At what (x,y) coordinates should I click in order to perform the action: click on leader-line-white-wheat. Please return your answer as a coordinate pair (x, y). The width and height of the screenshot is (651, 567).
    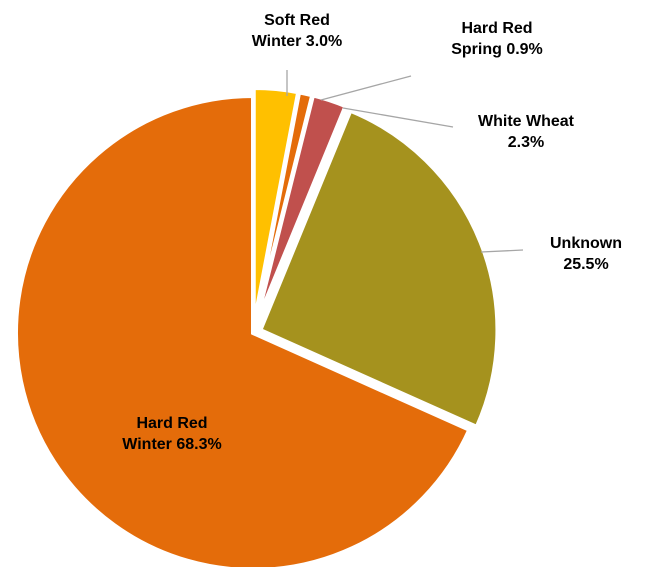
    Looking at the image, I should click on (398, 117).